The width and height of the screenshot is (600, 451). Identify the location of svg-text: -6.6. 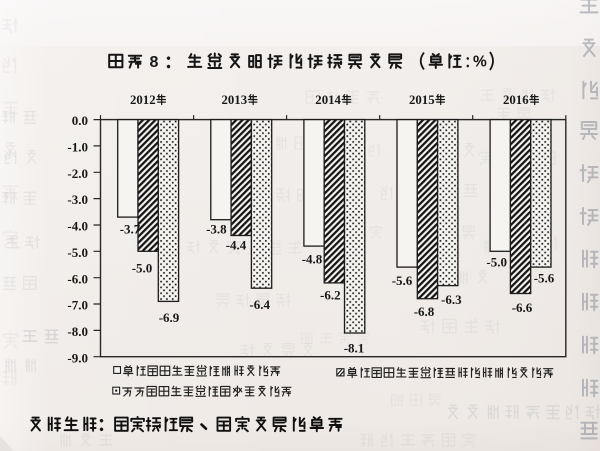
(522, 307).